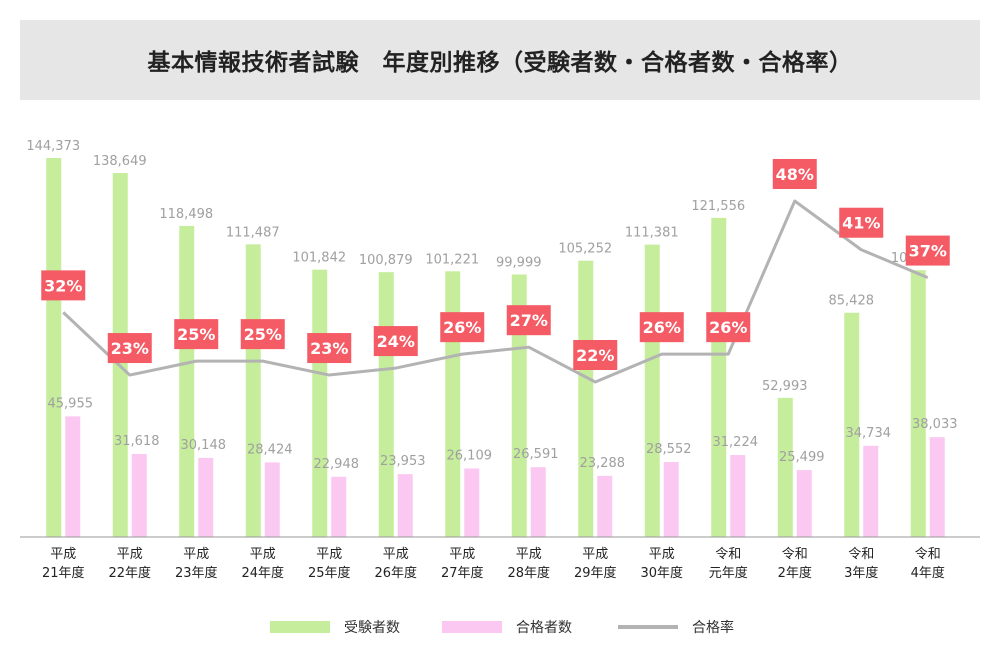 The height and width of the screenshot is (665, 1000). I want to click on x-tick-label: 平成 30年度, so click(661, 564).